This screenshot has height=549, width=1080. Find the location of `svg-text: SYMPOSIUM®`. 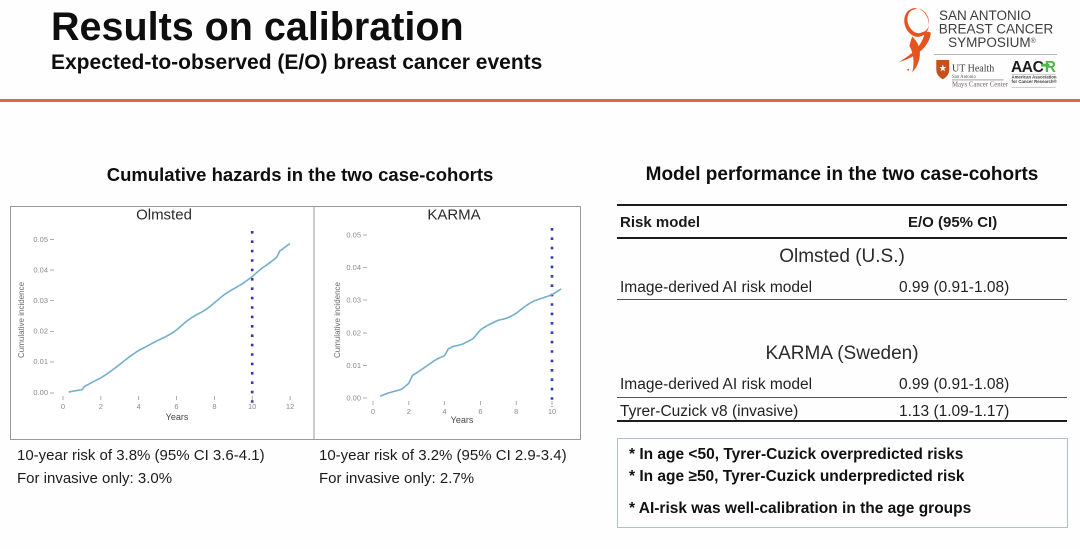

svg-text: SYMPOSIUM® is located at coordinates (992, 42).